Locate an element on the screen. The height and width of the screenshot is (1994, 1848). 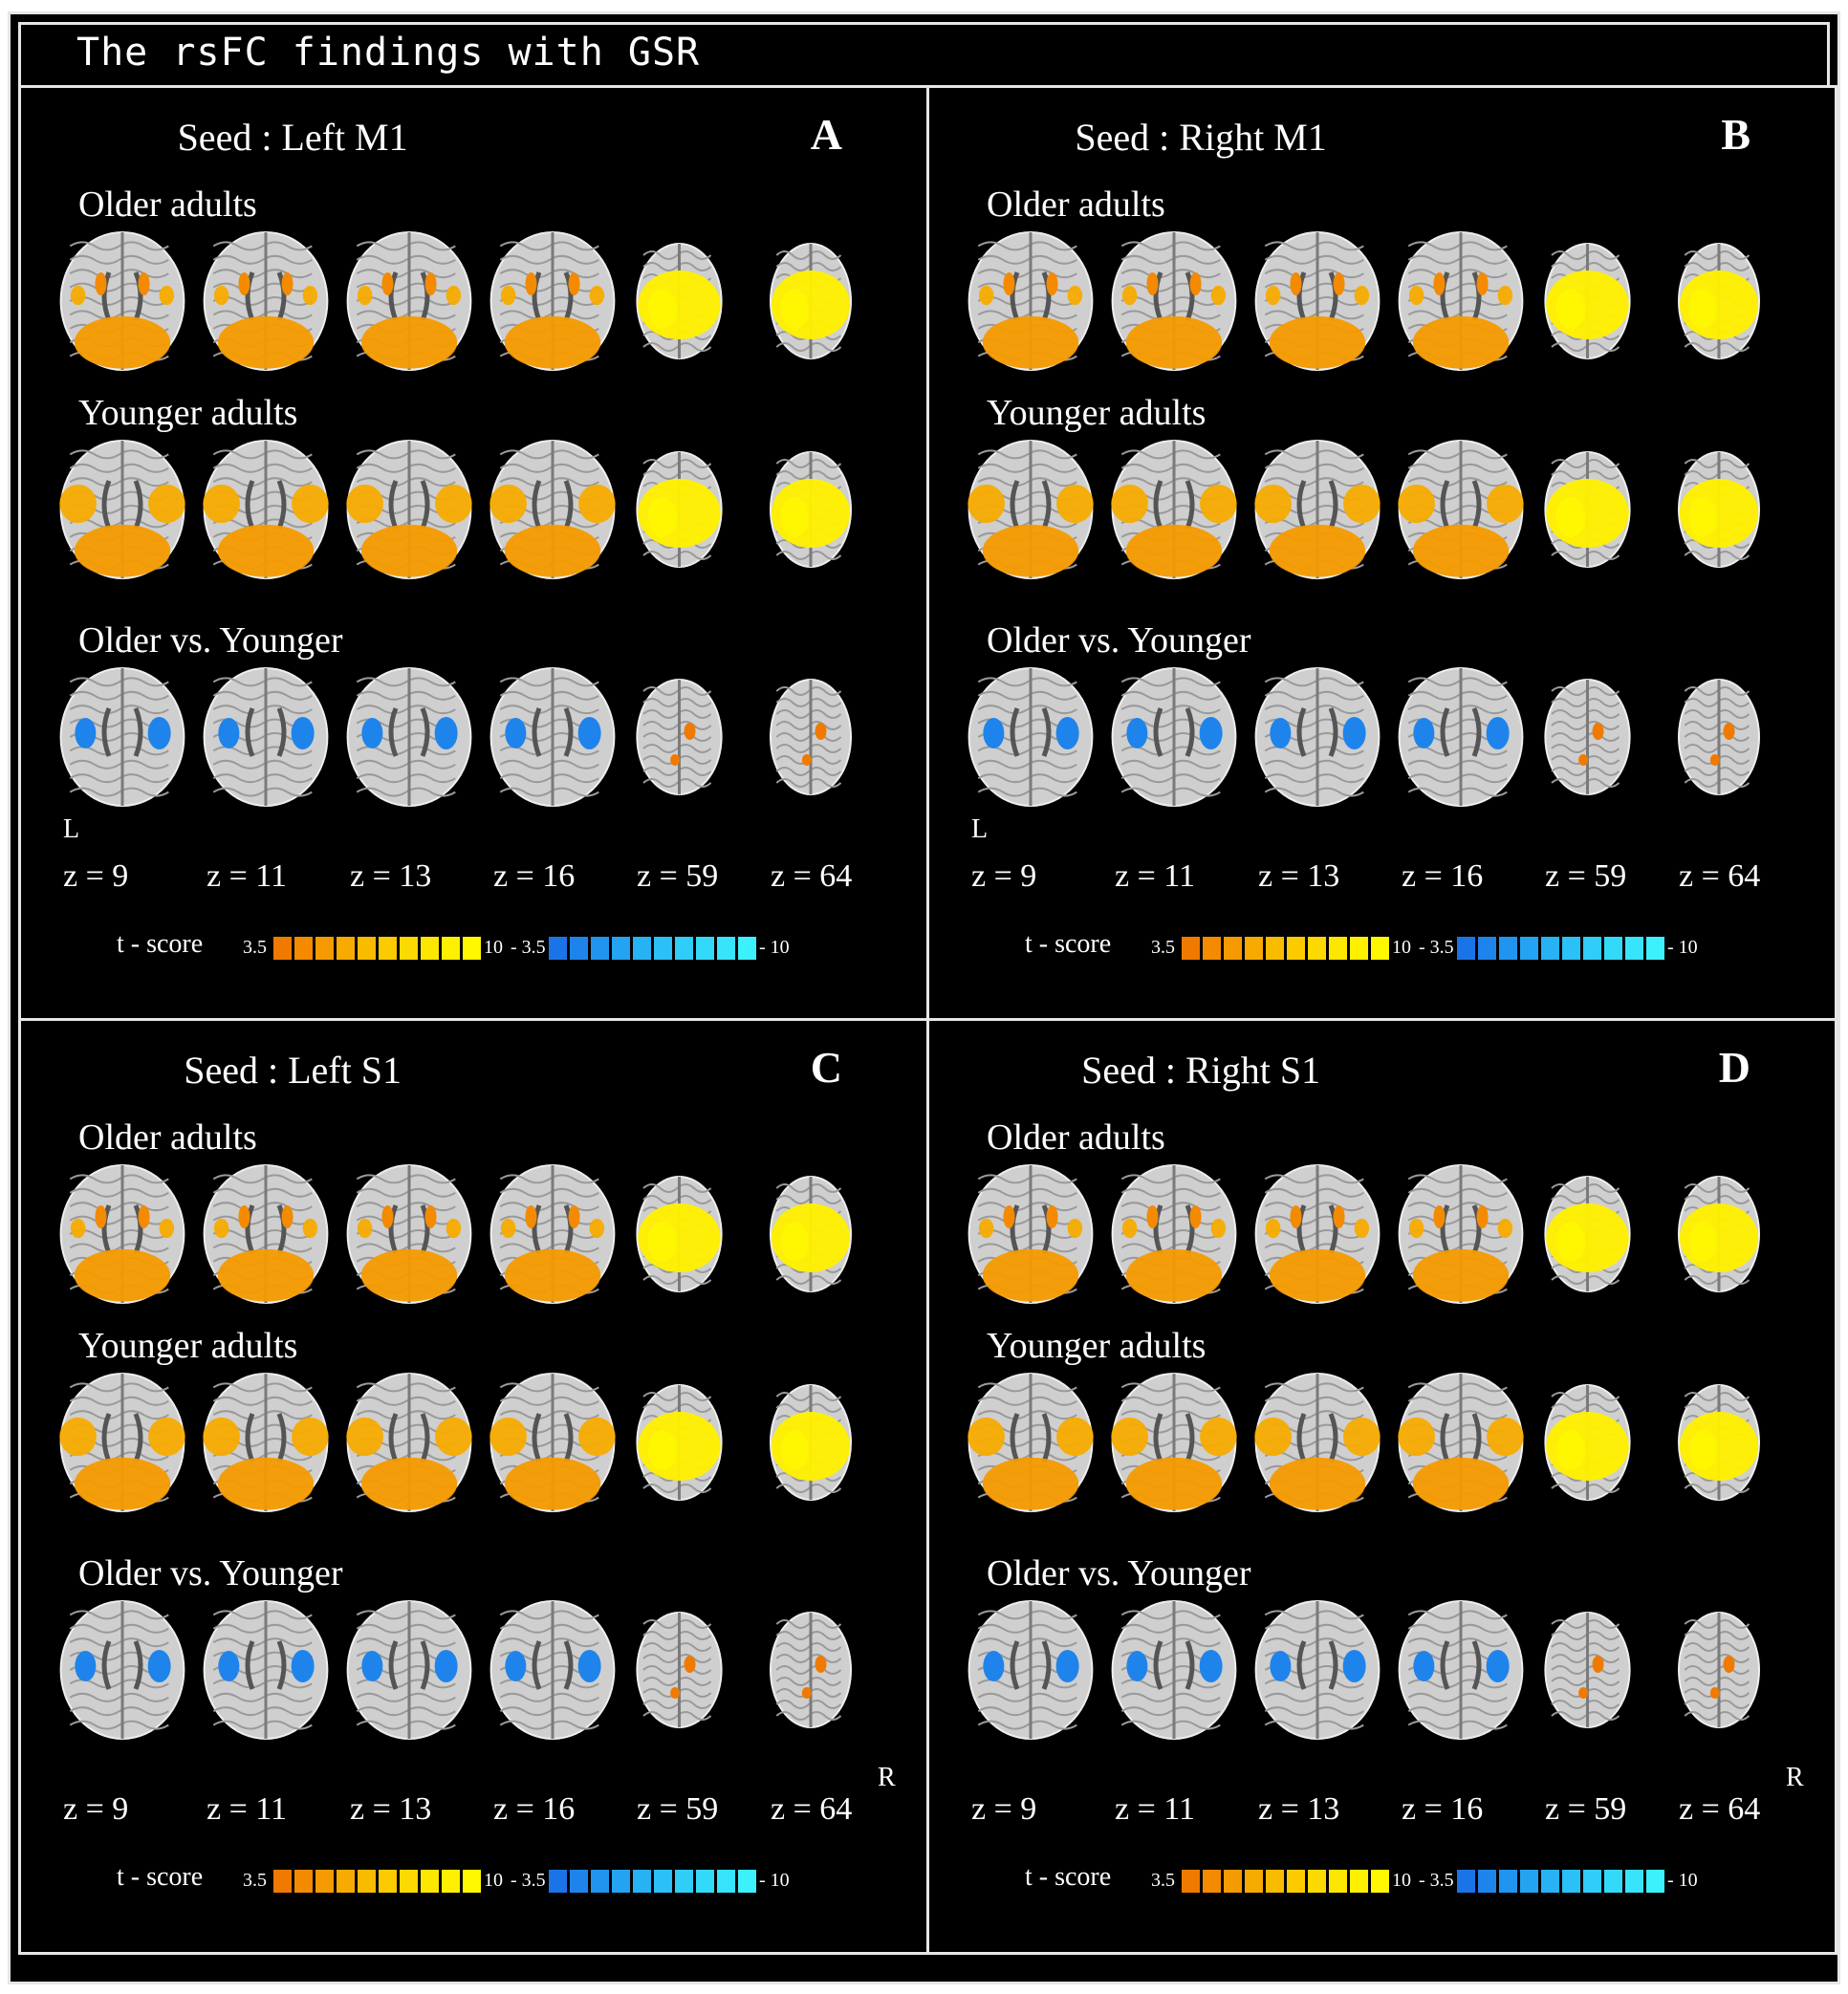
title-bar: The rsFC findings with GSR is located at coordinates (924, 55).